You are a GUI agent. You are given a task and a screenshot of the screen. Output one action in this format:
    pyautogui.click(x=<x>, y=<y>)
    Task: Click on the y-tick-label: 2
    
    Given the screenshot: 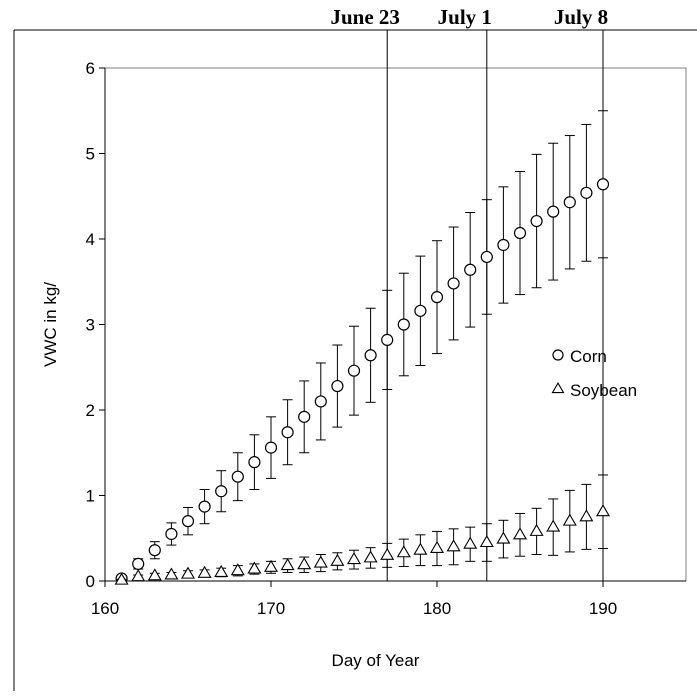 What is the action you would take?
    pyautogui.click(x=90, y=410)
    